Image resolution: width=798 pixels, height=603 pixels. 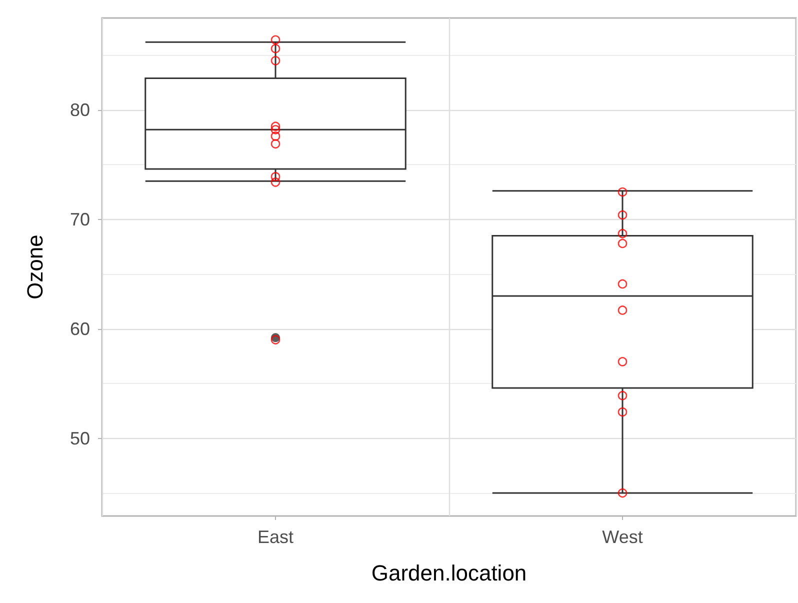 I want to click on x-tick-label: West, so click(x=622, y=537).